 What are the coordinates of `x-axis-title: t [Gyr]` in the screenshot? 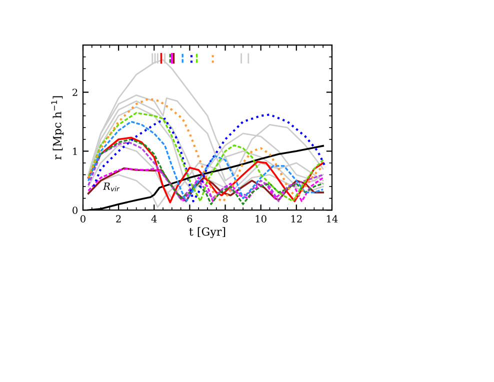 It's located at (207, 232).